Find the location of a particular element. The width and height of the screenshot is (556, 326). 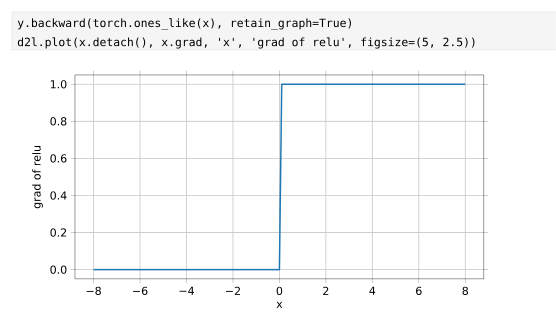

x-tick-label: −8 is located at coordinates (93, 291).